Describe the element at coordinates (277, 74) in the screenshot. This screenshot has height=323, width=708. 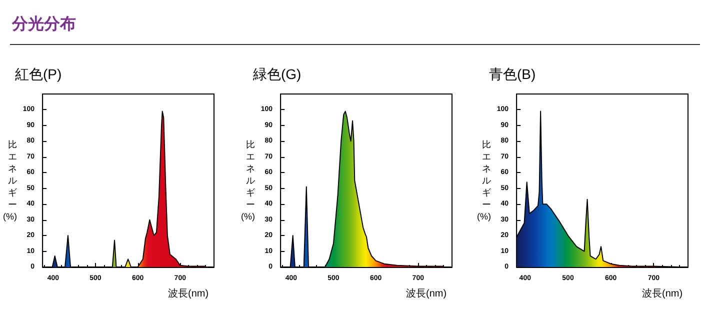
I see `chart-title: 緑色(G)` at that location.